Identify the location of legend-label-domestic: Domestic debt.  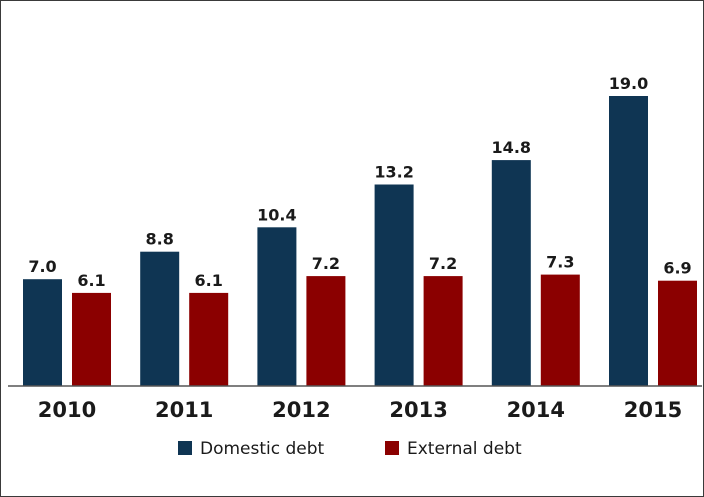
(262, 449).